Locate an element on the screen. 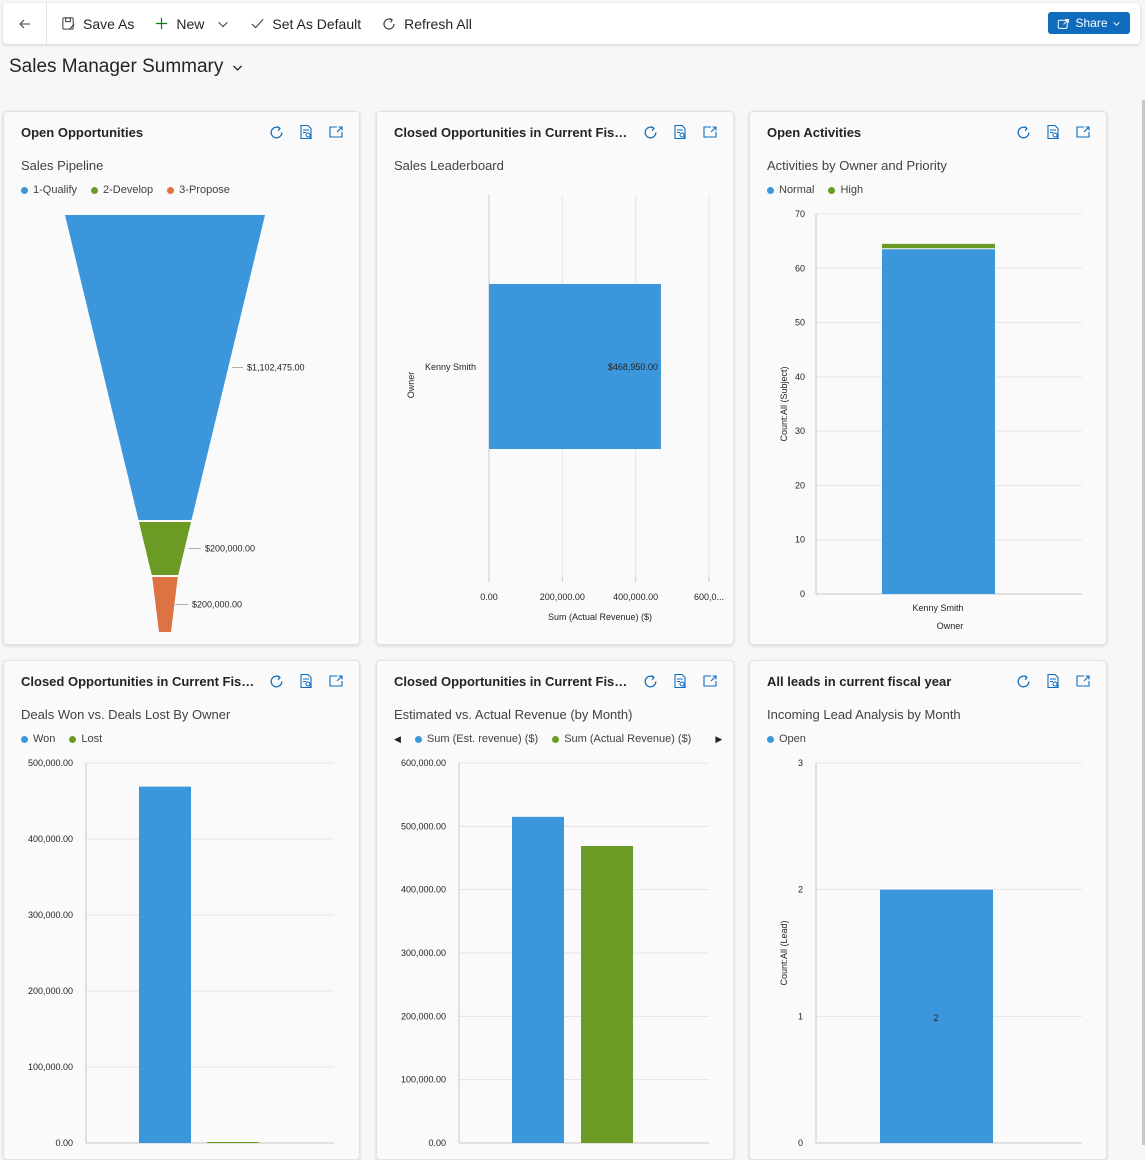  chart-name: Estimated vs. Actual Revenue (by Month) is located at coordinates (513, 714).